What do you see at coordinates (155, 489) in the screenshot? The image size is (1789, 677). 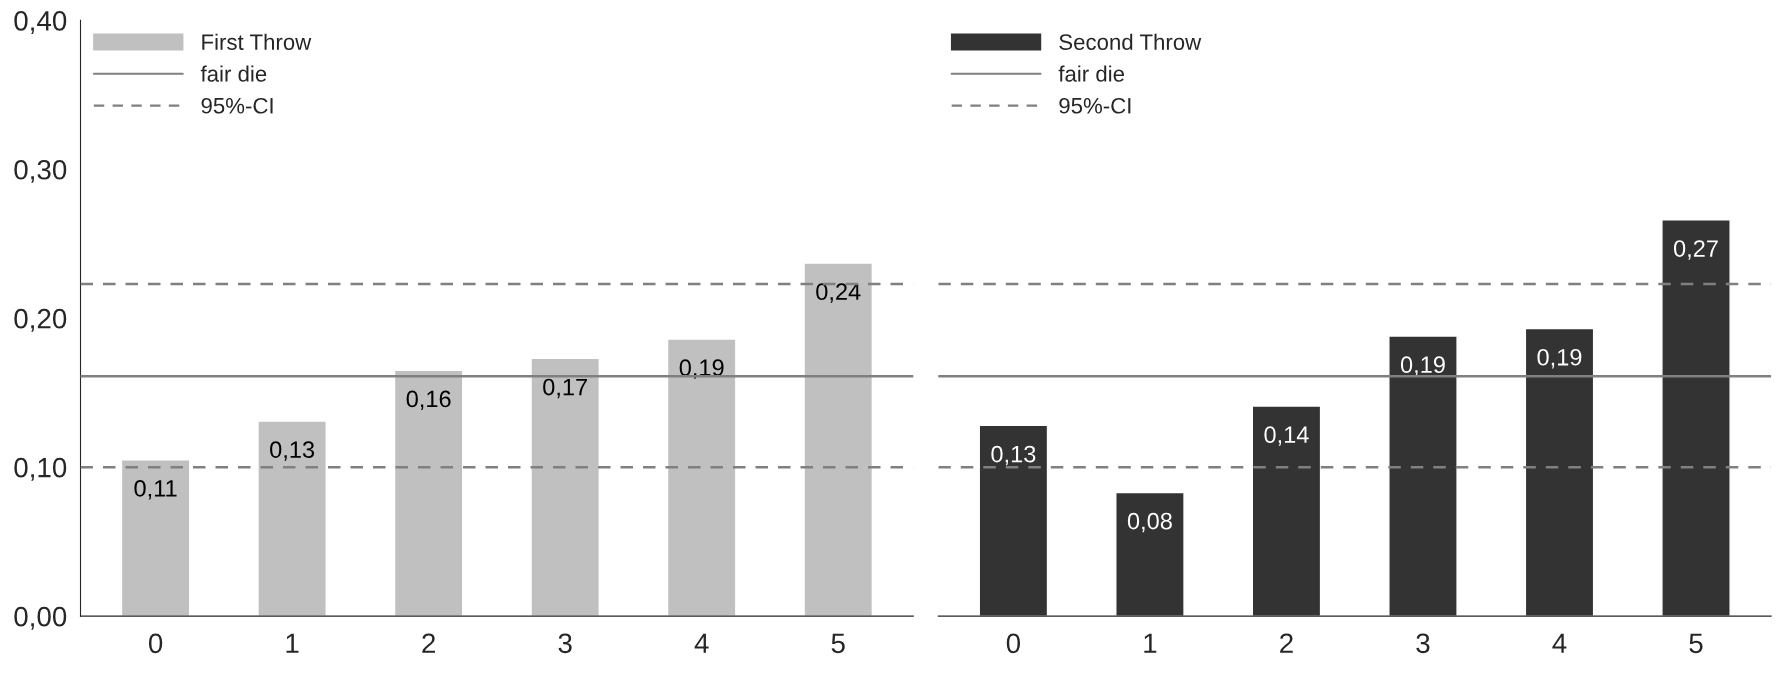 I see `data-label: 0,11` at bounding box center [155, 489].